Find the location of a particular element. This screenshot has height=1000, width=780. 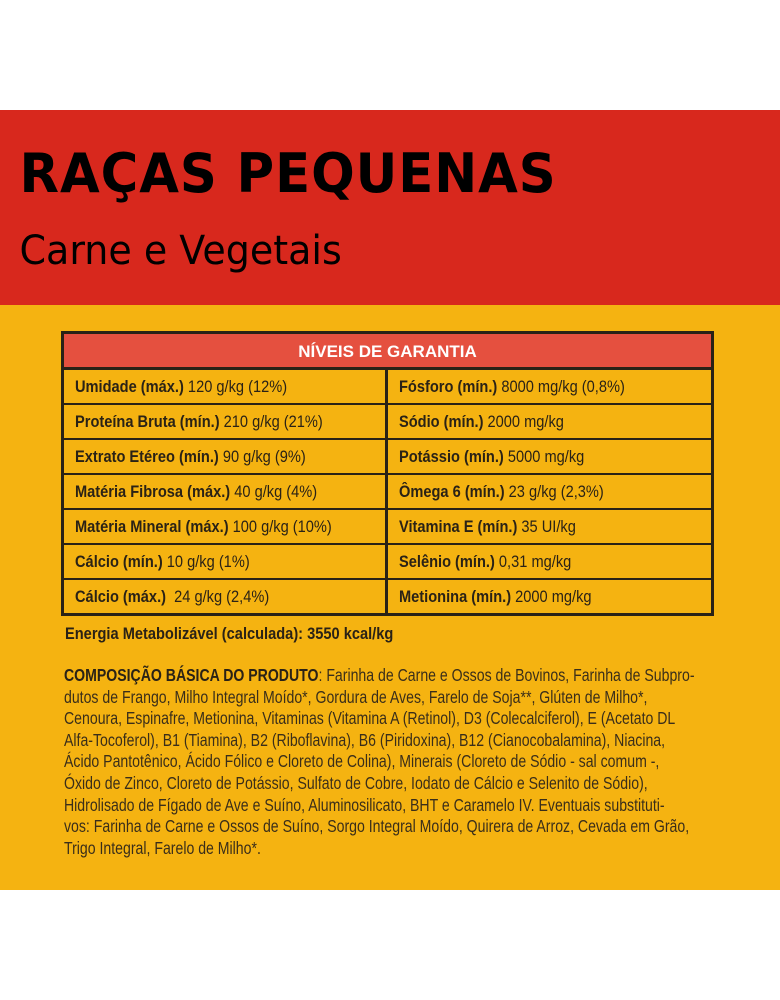

cell-content: Sódio (mín.) 2000 mg/kg is located at coordinates (481, 421).